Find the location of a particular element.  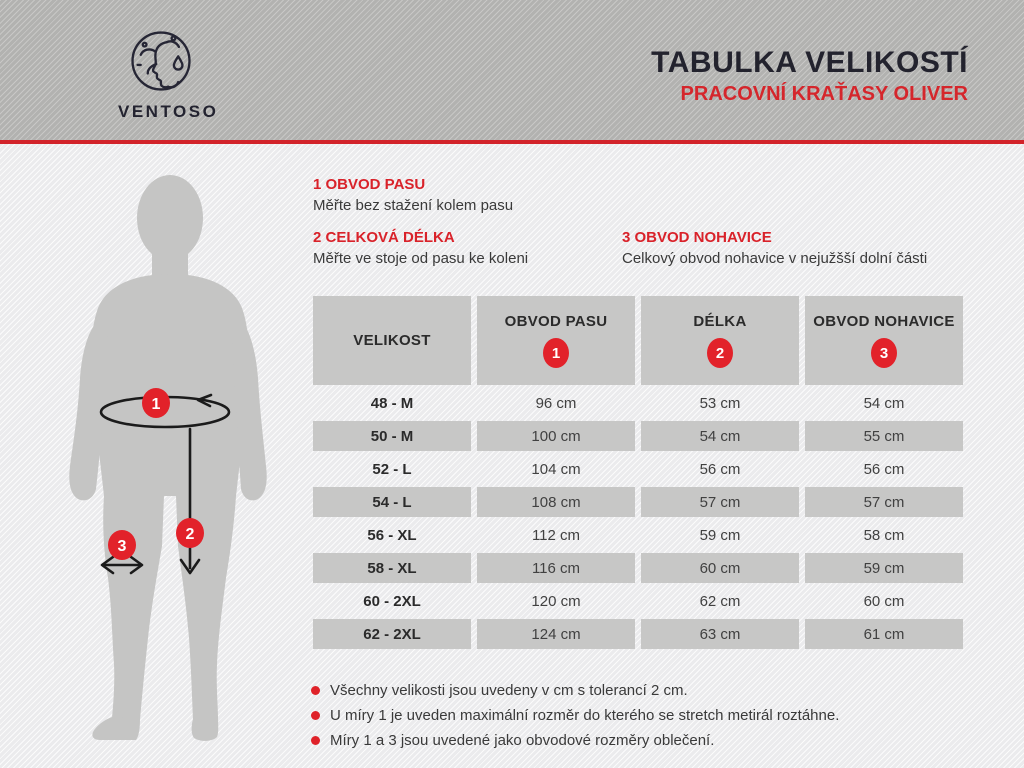

male-silhouette is located at coordinates (168, 458).